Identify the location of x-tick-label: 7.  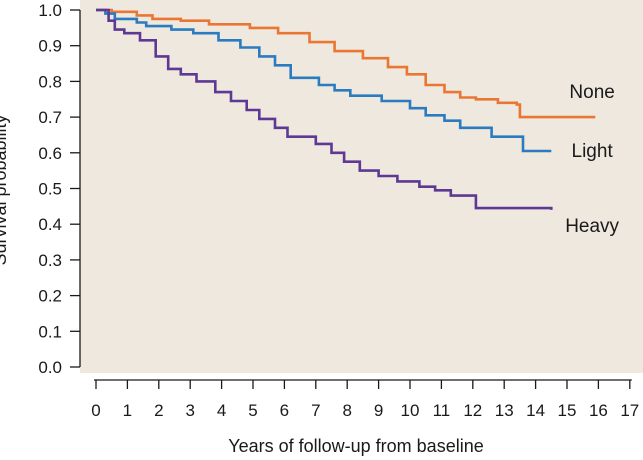
(315, 410).